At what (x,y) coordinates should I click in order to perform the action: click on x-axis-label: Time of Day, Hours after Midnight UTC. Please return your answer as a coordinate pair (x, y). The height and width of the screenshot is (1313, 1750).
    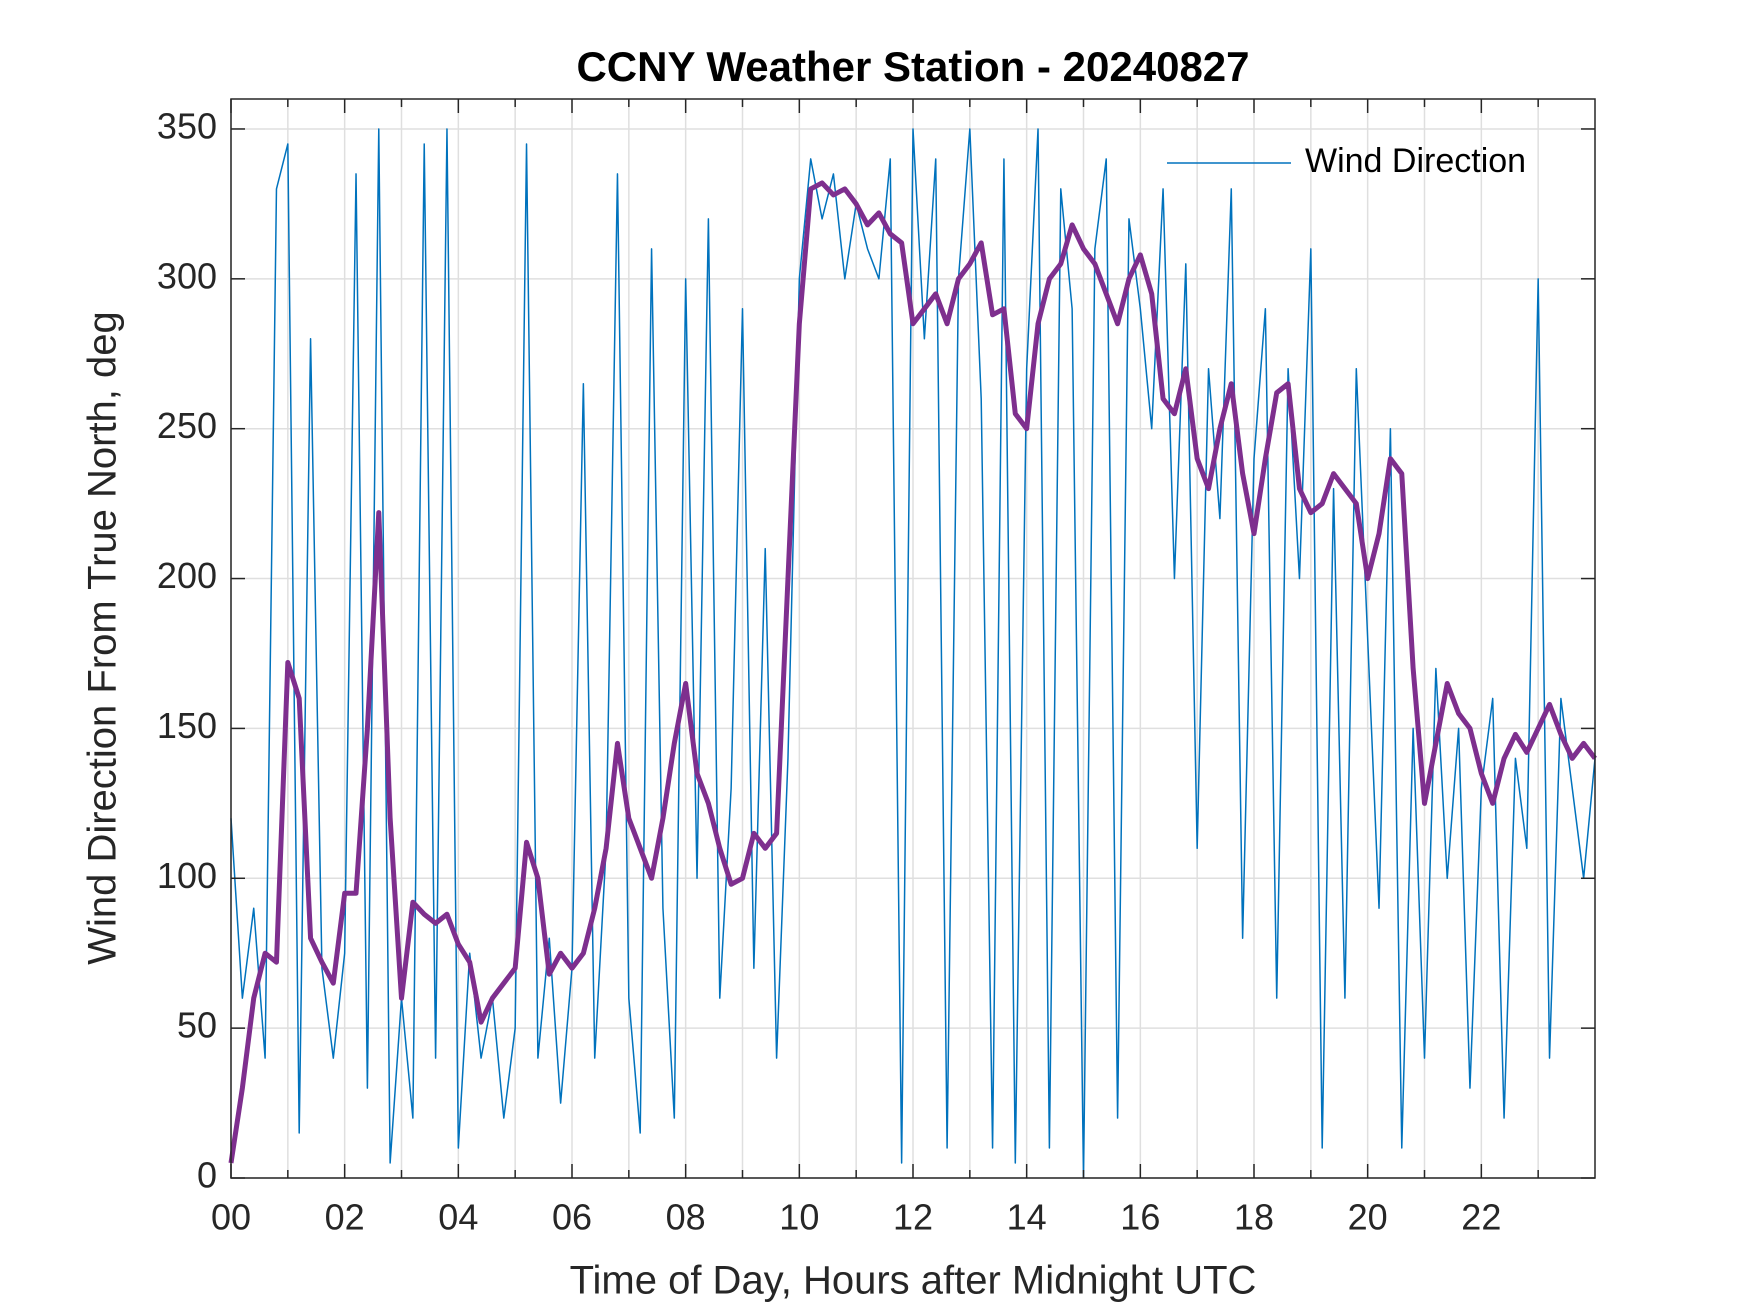
    Looking at the image, I should click on (913, 1281).